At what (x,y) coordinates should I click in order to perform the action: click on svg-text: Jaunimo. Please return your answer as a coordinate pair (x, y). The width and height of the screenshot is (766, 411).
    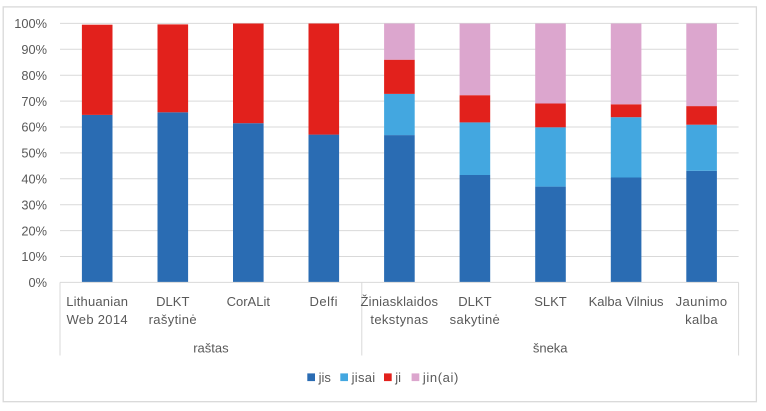
    Looking at the image, I should click on (702, 301).